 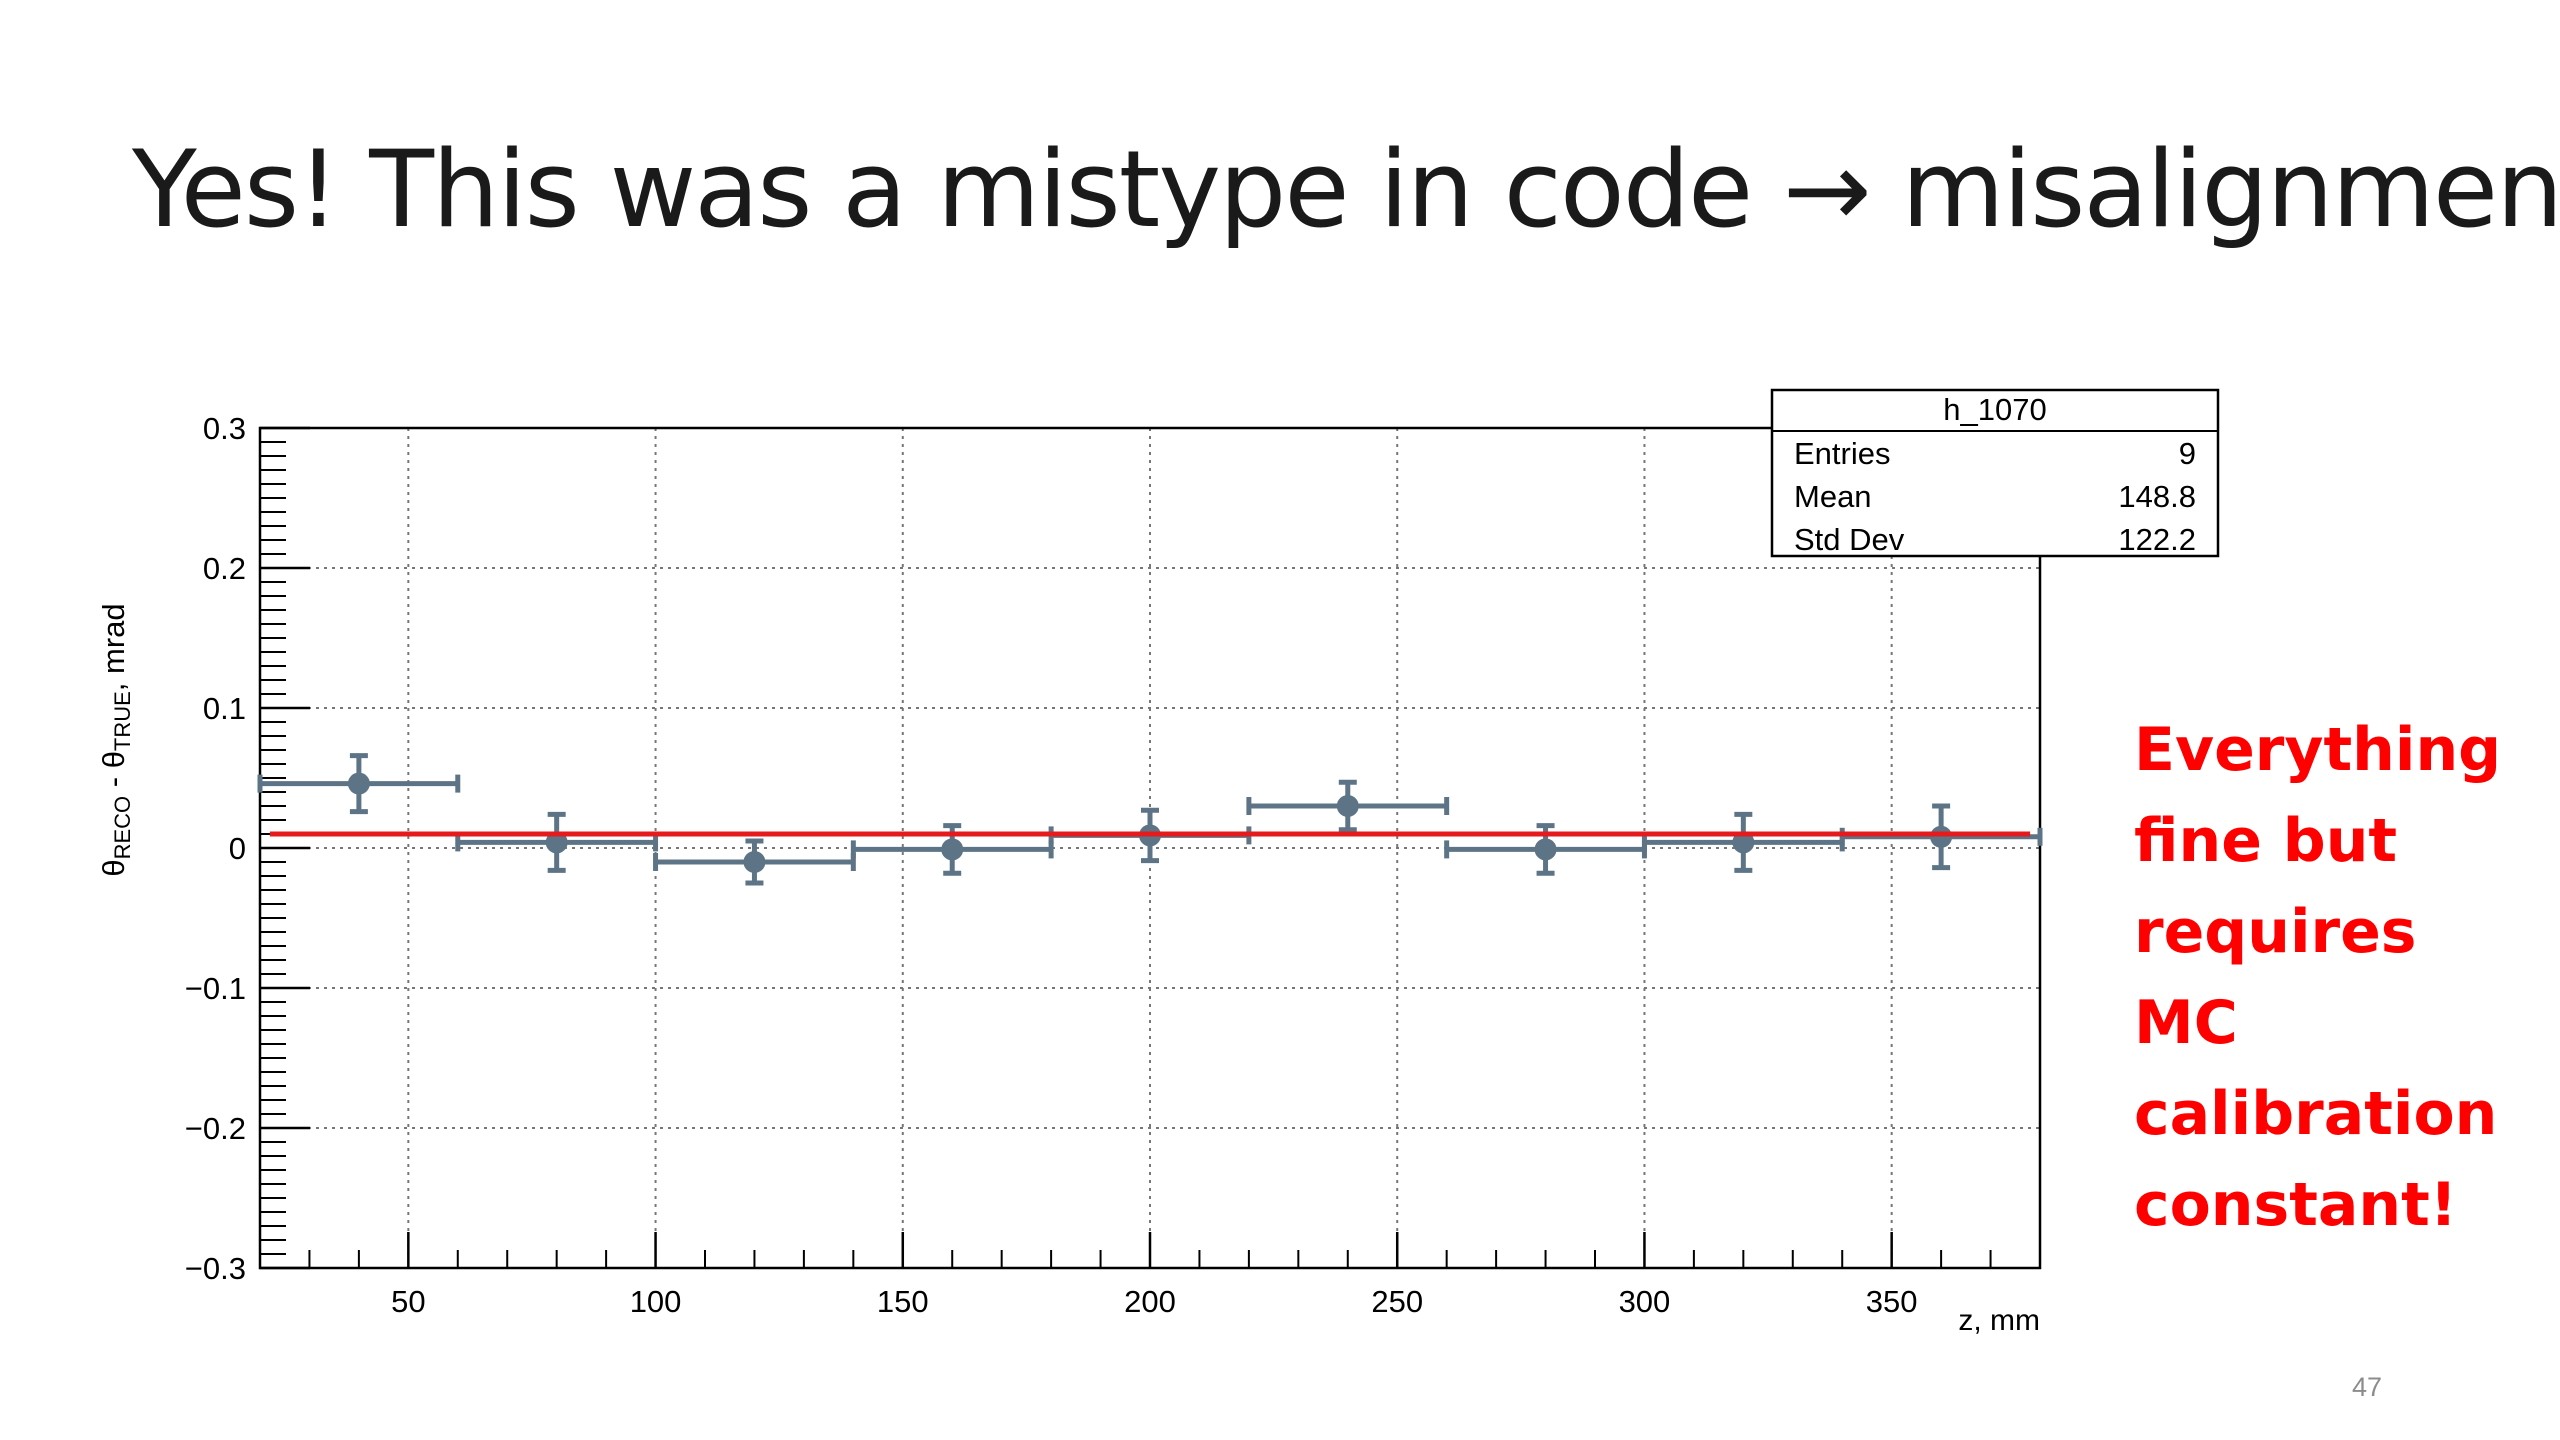 I want to click on stats-box-frame, so click(x=1995, y=473).